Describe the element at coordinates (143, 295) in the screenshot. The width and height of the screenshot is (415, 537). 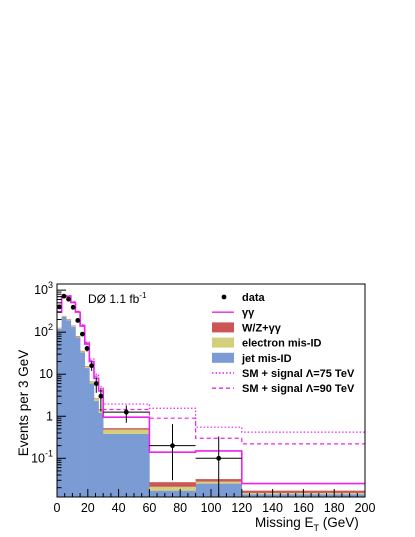
I see `luminosity-annotation-sup: -1` at that location.